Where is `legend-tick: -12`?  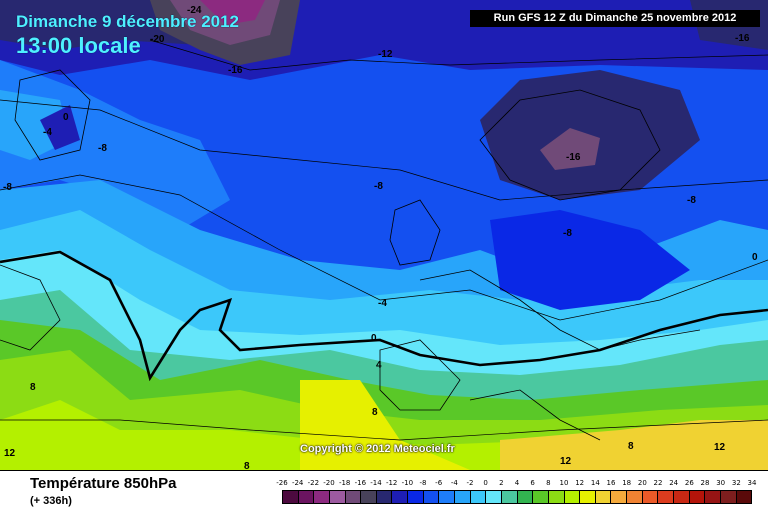 legend-tick: -12 is located at coordinates (391, 483).